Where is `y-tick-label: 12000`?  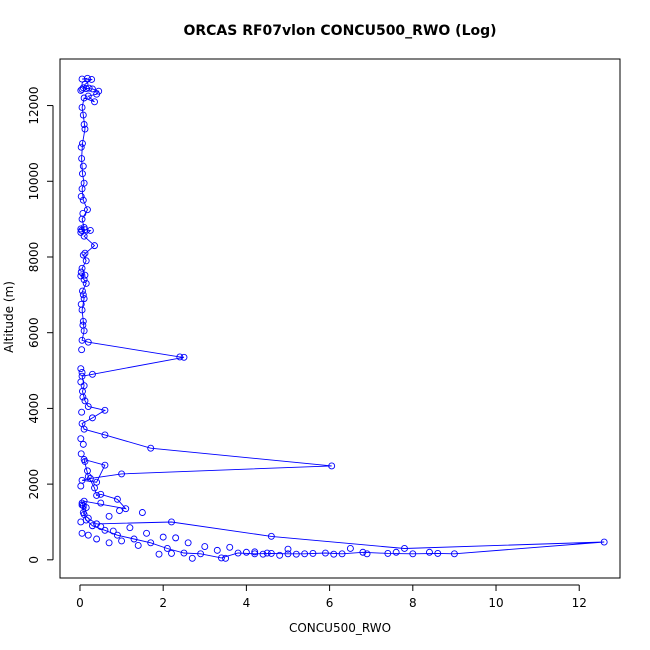
y-tick-label: 12000 is located at coordinates (34, 105).